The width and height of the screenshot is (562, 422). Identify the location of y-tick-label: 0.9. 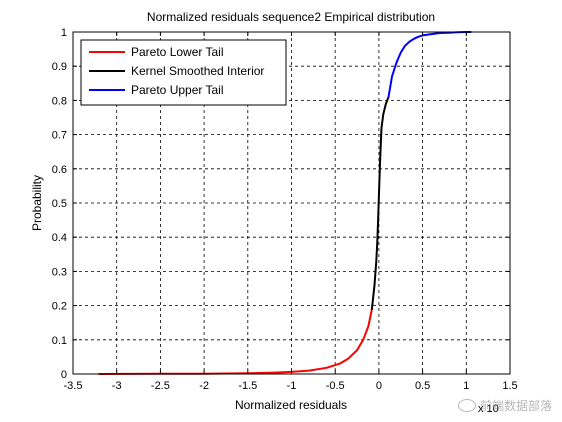
(59, 67).